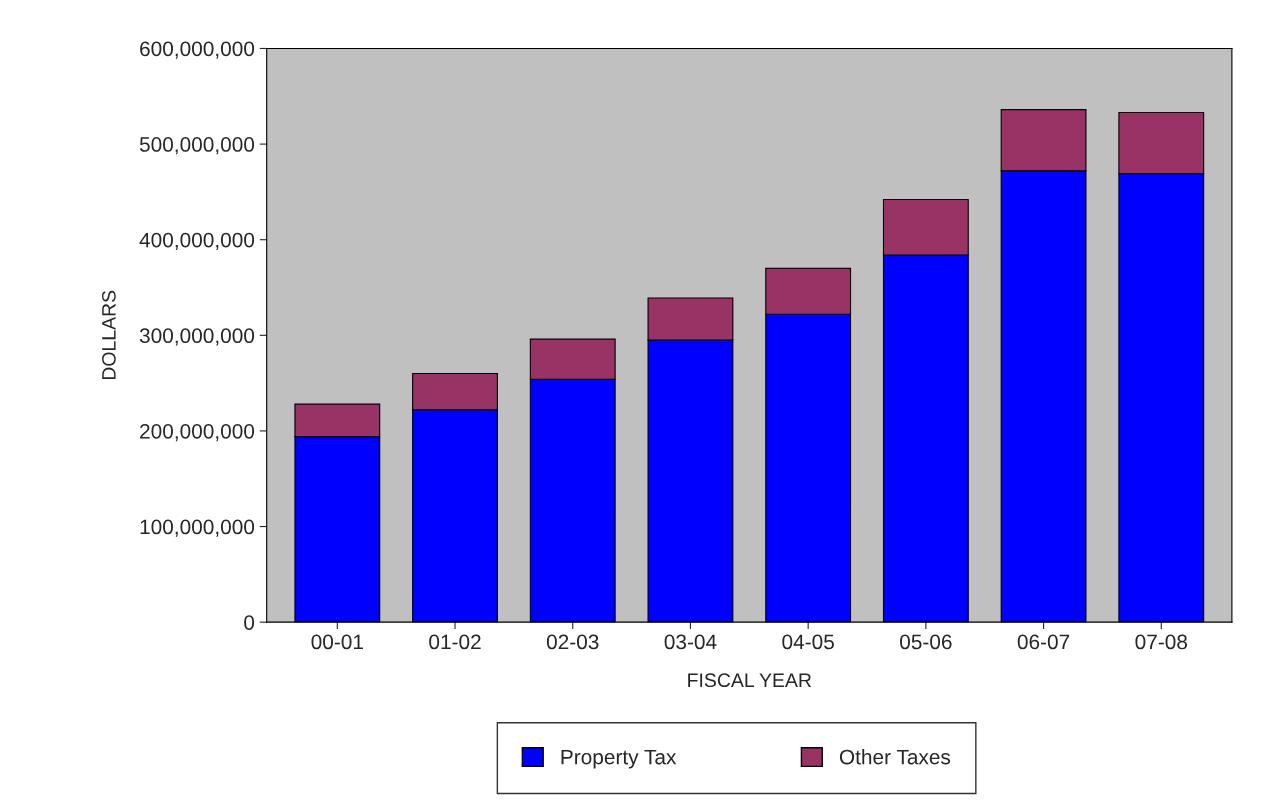  Describe the element at coordinates (572, 642) in the screenshot. I see `x-tick-label: 02-03` at that location.